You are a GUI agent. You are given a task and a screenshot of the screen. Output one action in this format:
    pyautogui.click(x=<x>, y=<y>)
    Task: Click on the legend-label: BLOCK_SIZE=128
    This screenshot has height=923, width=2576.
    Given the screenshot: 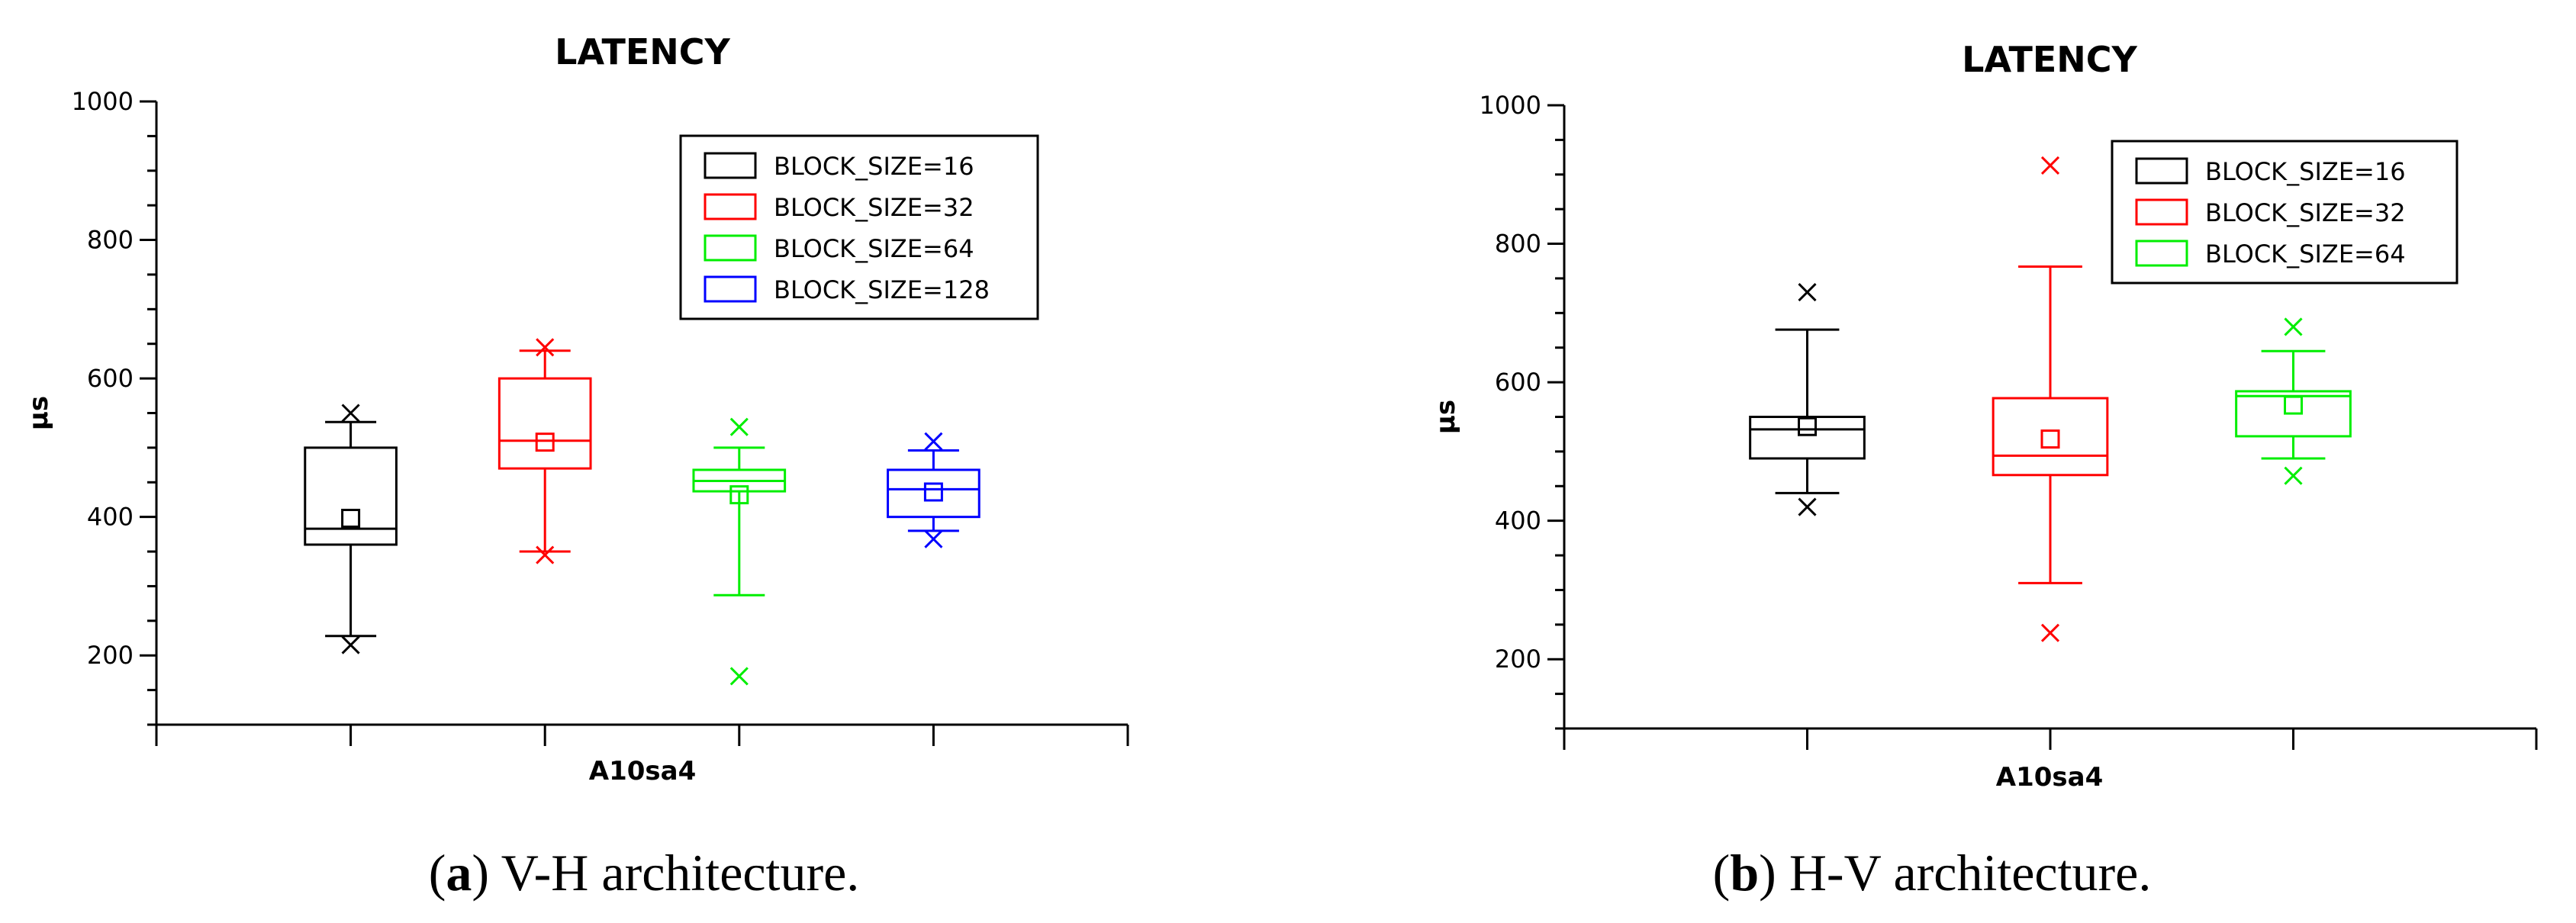 What is the action you would take?
    pyautogui.click(x=882, y=289)
    